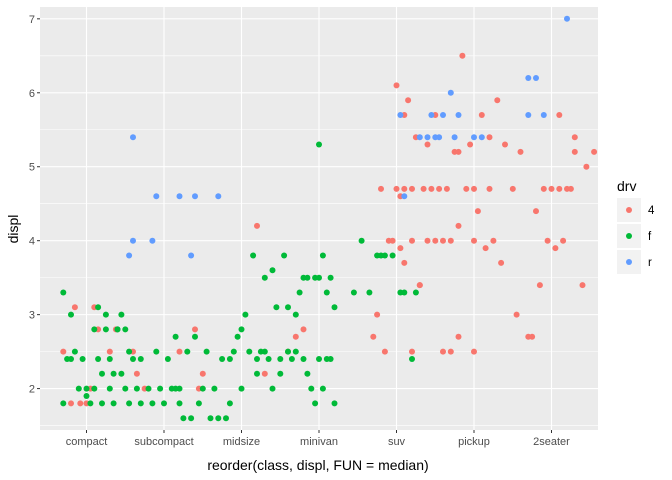  Describe the element at coordinates (650, 263) in the screenshot. I see `legend-label-r: r` at that location.